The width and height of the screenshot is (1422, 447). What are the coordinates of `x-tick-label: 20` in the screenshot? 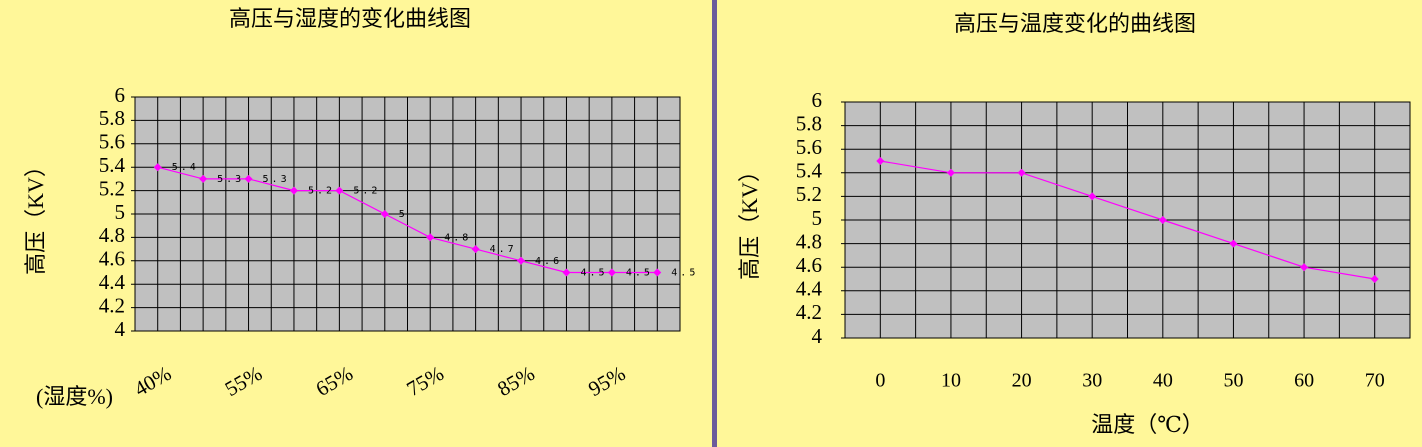 It's located at (1022, 381).